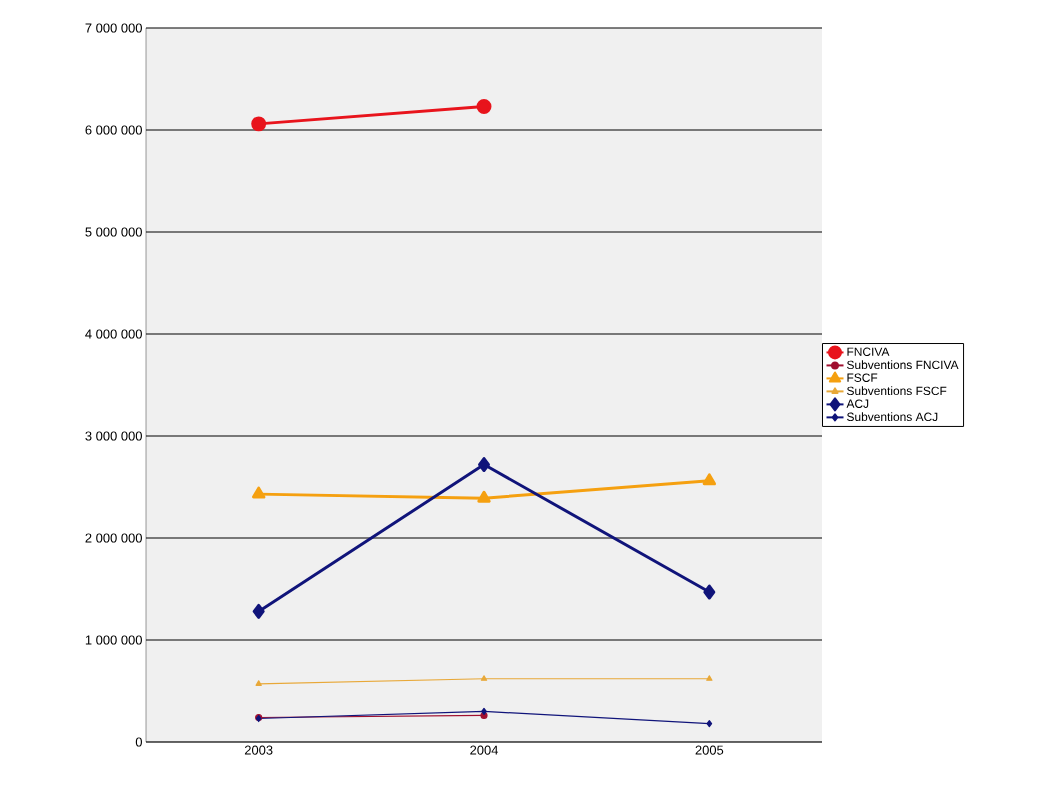  Describe the element at coordinates (258, 750) in the screenshot. I see `x-tick-label: 2003` at that location.